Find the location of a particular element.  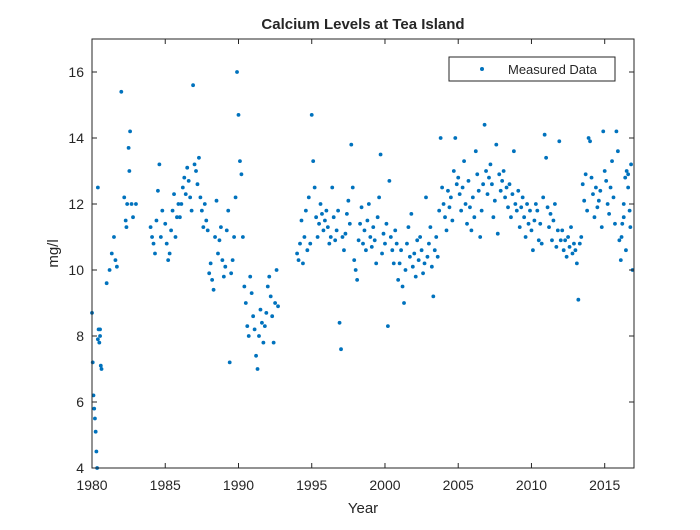

x-tick-label: 2015 is located at coordinates (604, 485).